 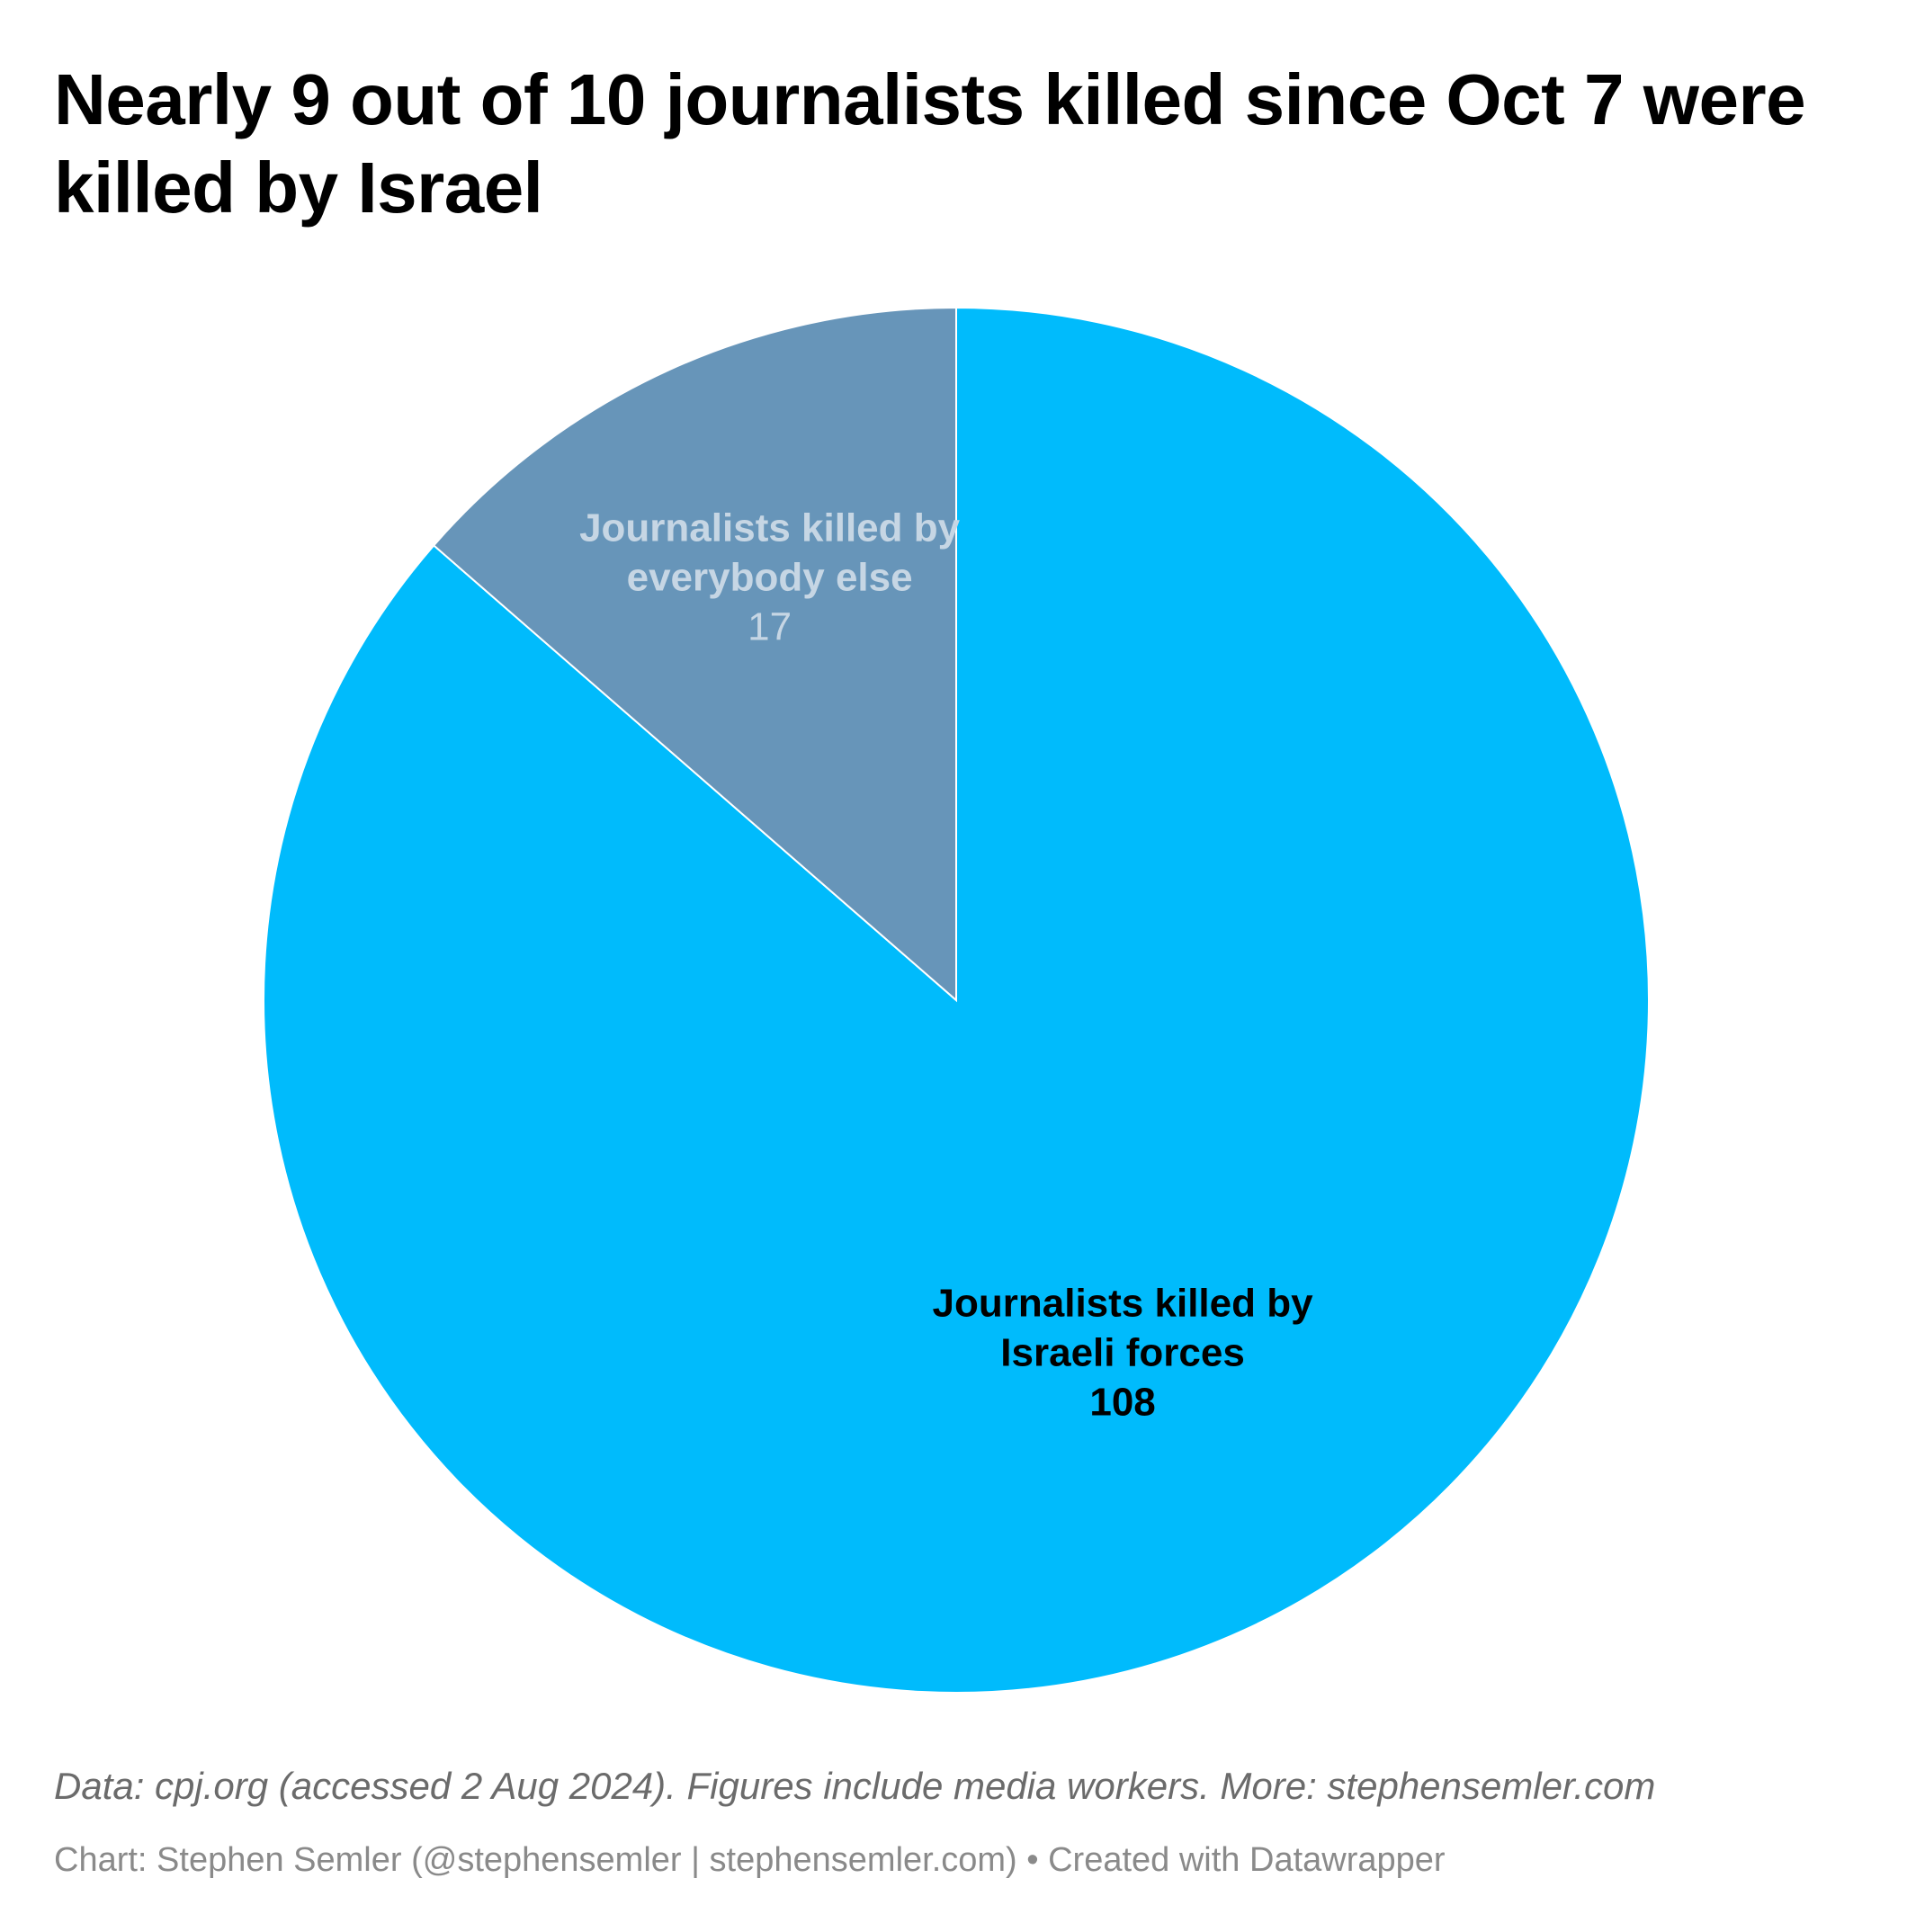 What do you see at coordinates (770, 527) in the screenshot?
I see `pie-label-1-line-0: Journalists killed by` at bounding box center [770, 527].